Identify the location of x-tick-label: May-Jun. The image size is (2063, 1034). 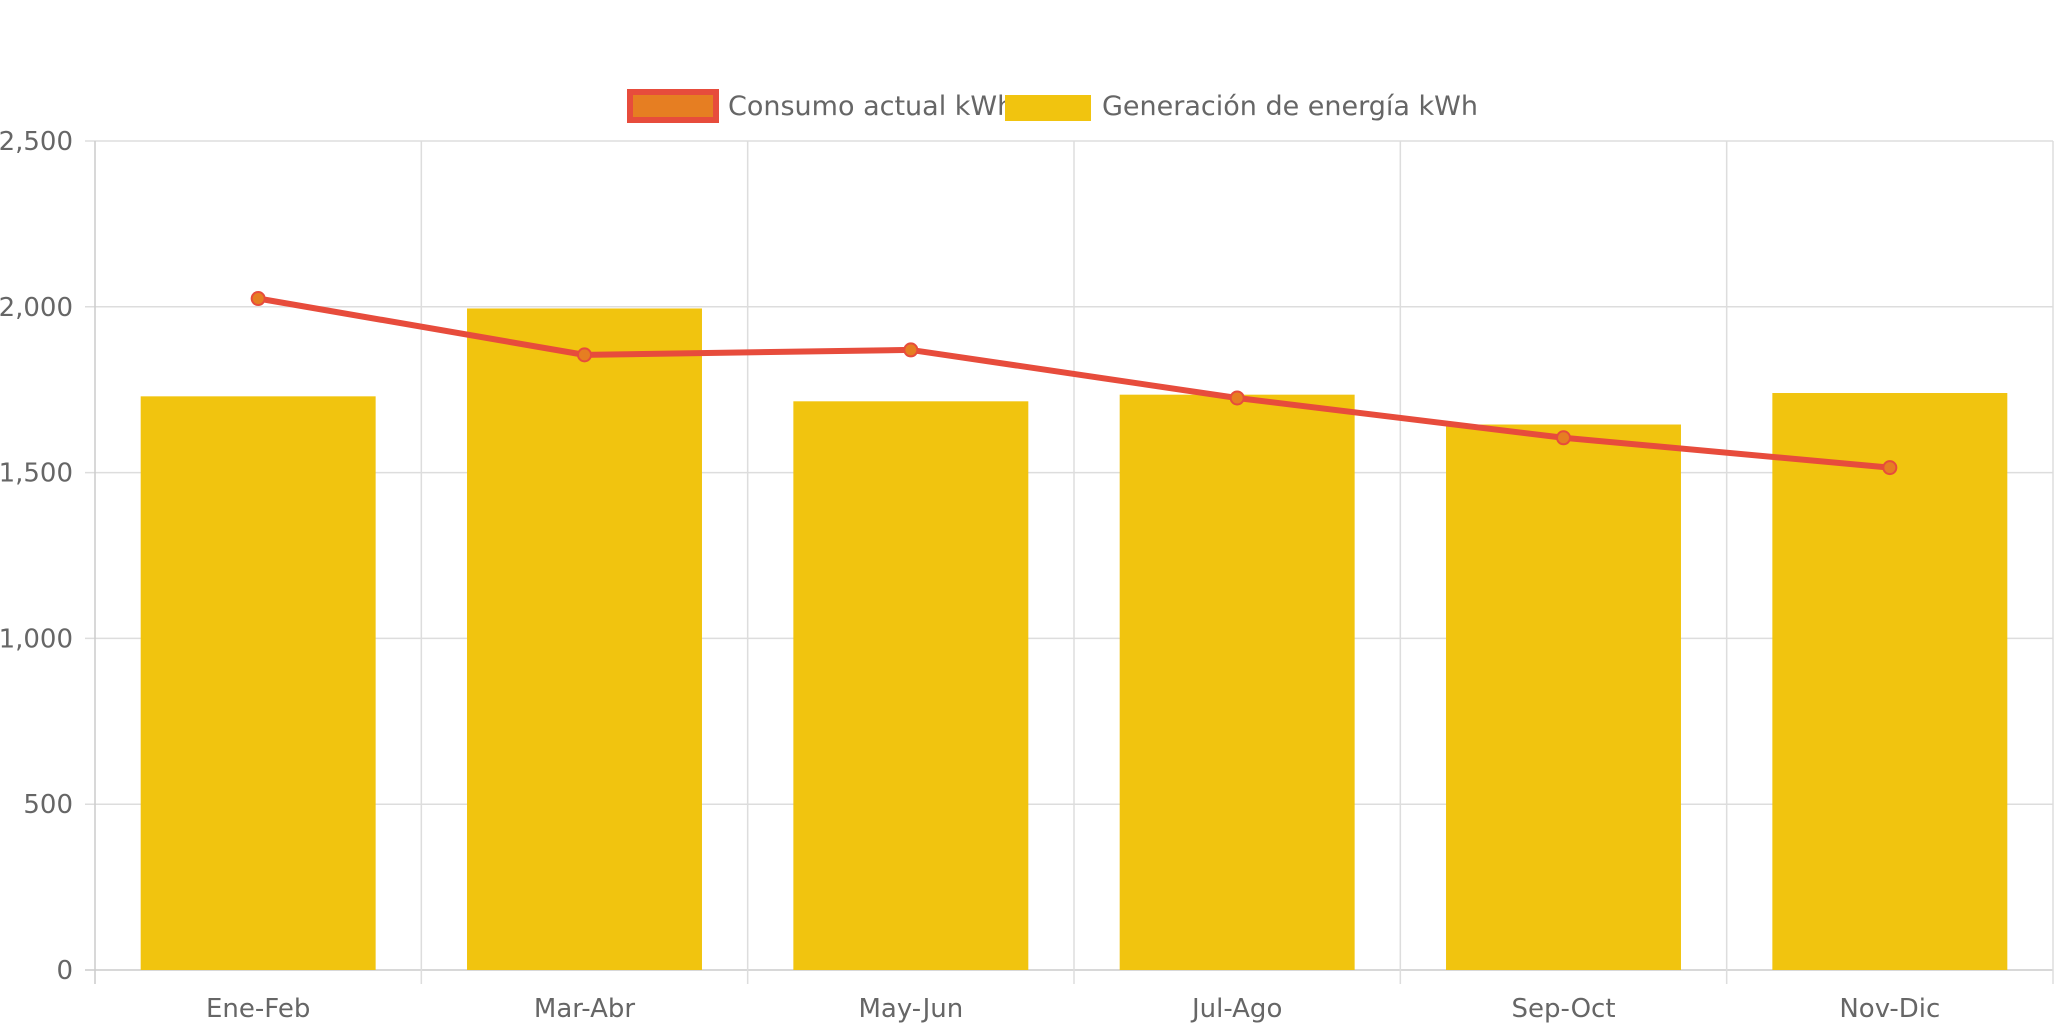
(910, 1009).